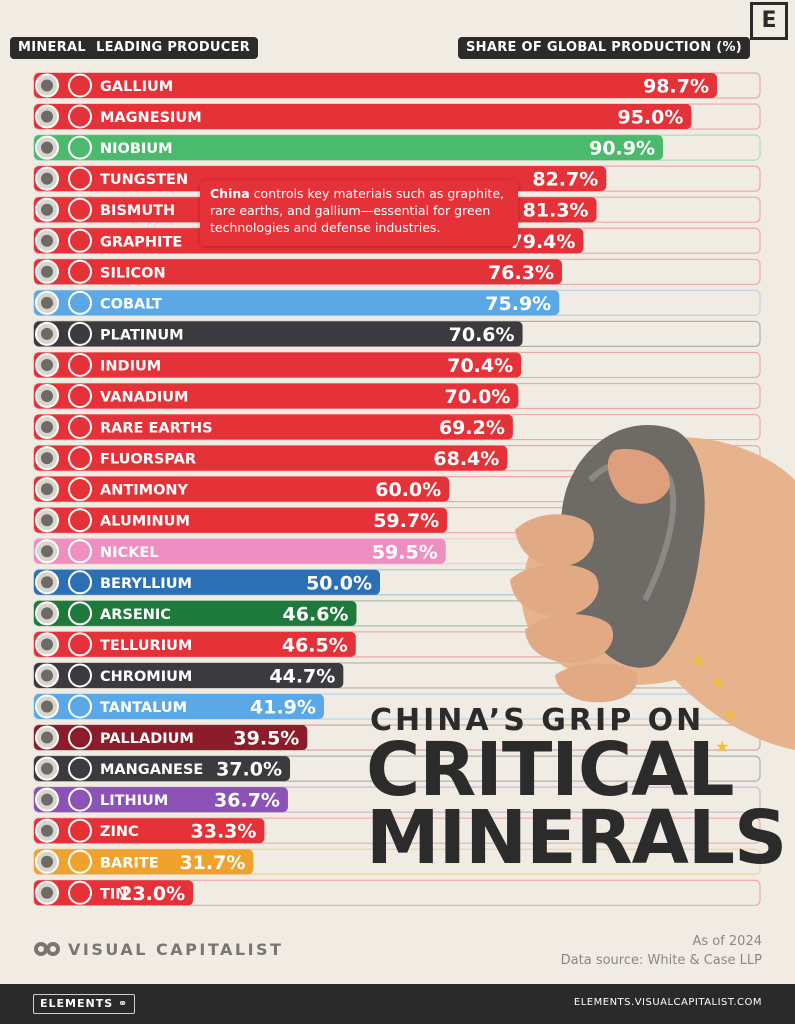 The image size is (795, 1024). I want to click on mineral-label: MANGANESE, so click(151, 770).